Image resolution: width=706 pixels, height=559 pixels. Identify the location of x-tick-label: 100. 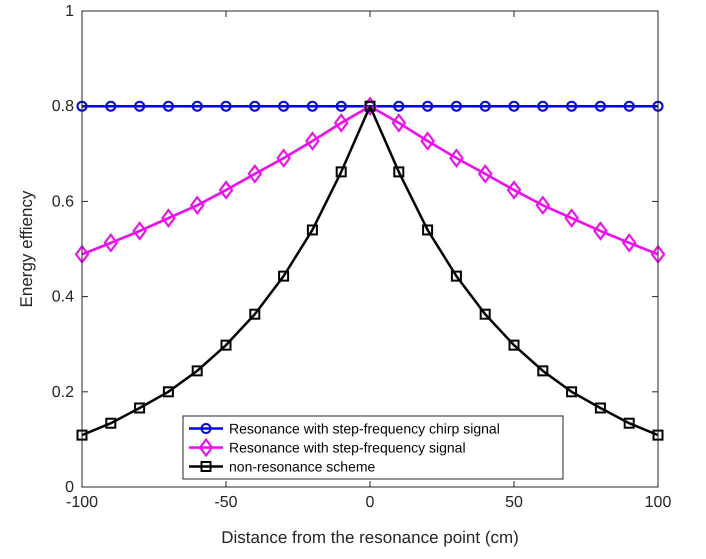
(658, 502).